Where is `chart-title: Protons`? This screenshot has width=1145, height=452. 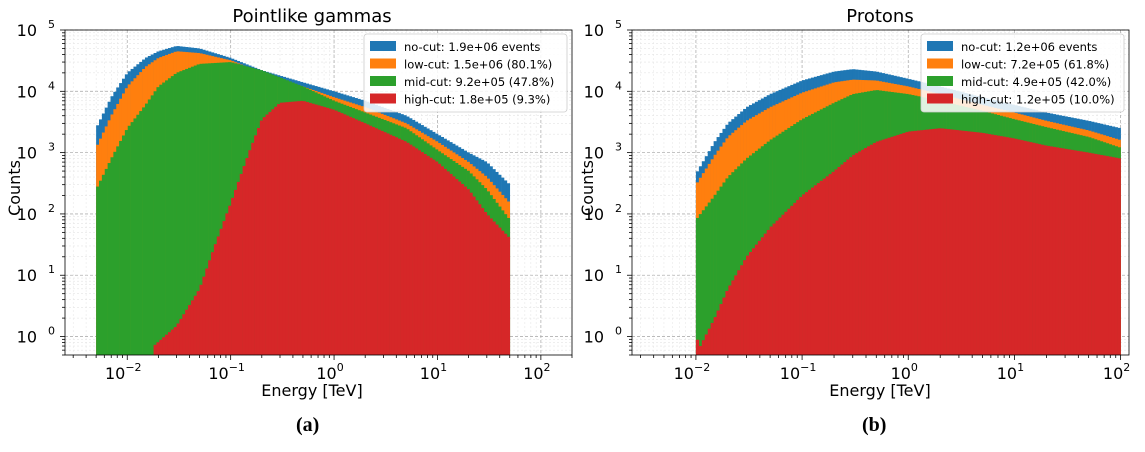 chart-title: Protons is located at coordinates (879, 16).